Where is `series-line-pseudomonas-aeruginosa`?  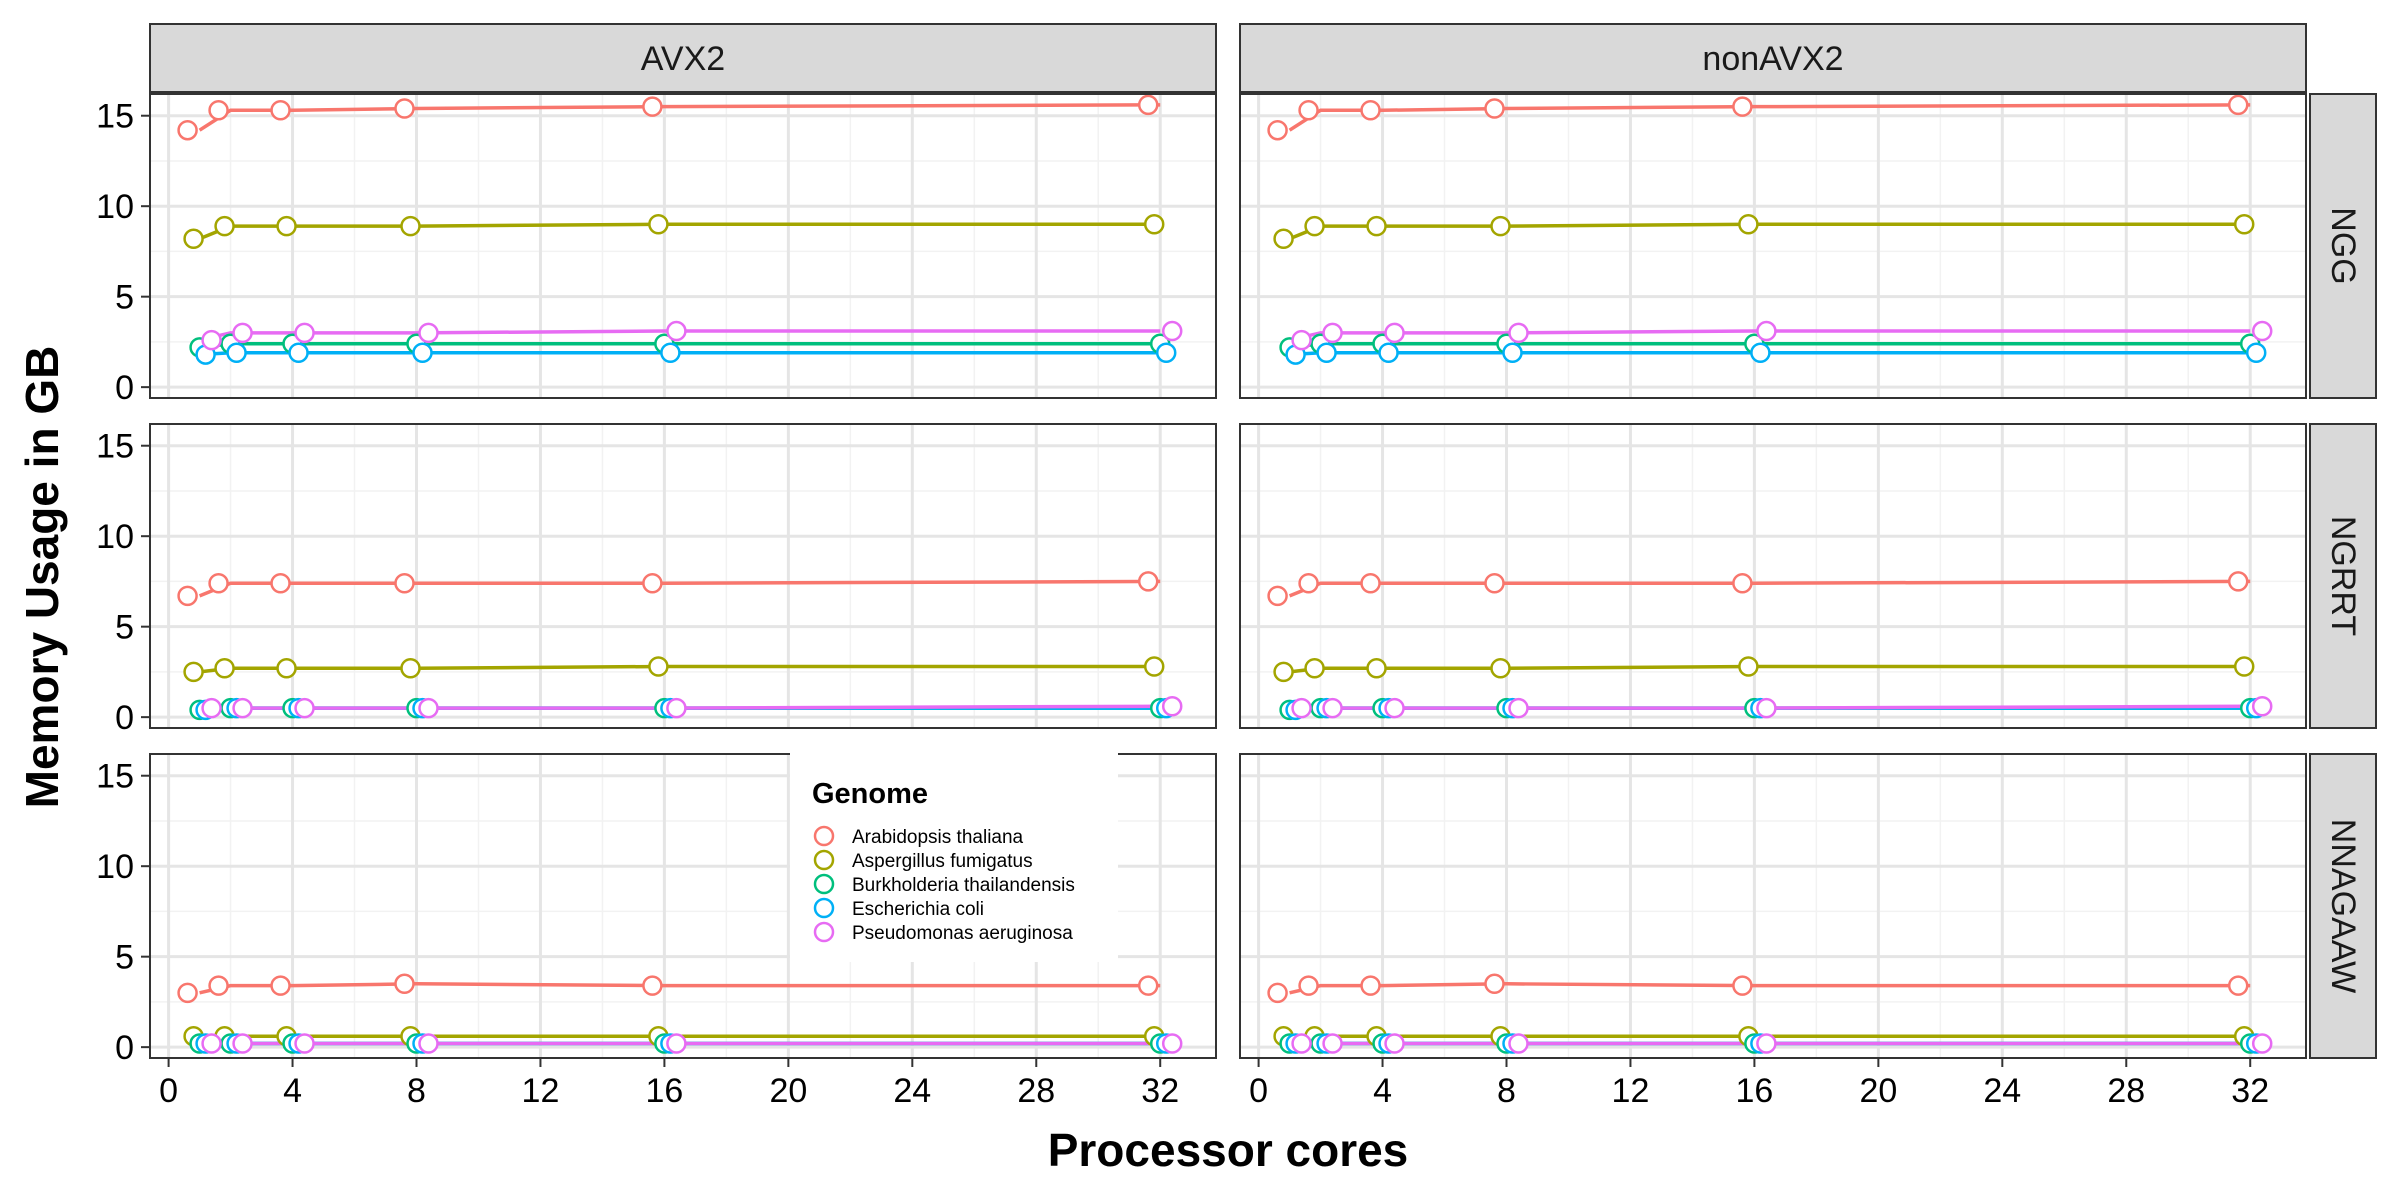 series-line-pseudomonas-aeruginosa is located at coordinates (680, 335).